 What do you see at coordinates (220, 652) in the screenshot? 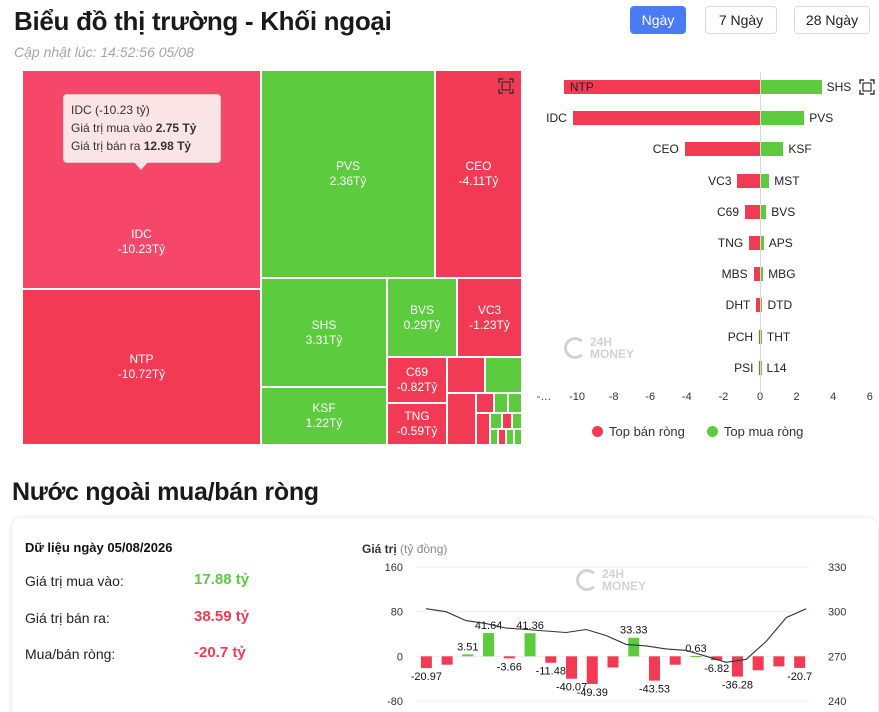
I see `net-value: -20.7 tỷ` at bounding box center [220, 652].